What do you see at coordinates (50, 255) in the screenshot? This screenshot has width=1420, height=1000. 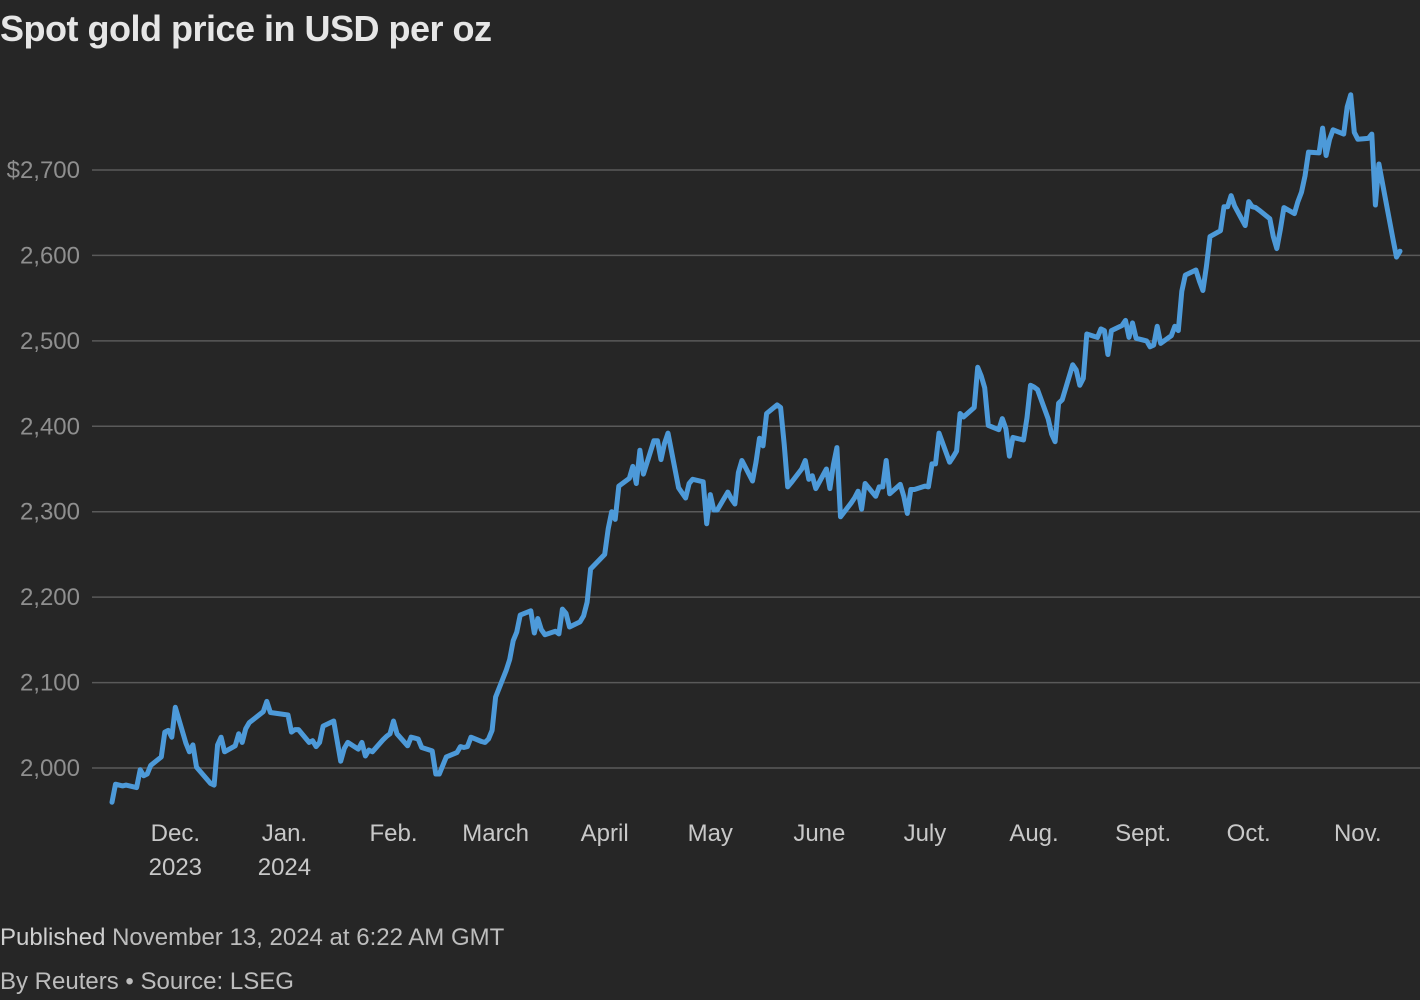 I see `y-tick-label: 2,600` at bounding box center [50, 255].